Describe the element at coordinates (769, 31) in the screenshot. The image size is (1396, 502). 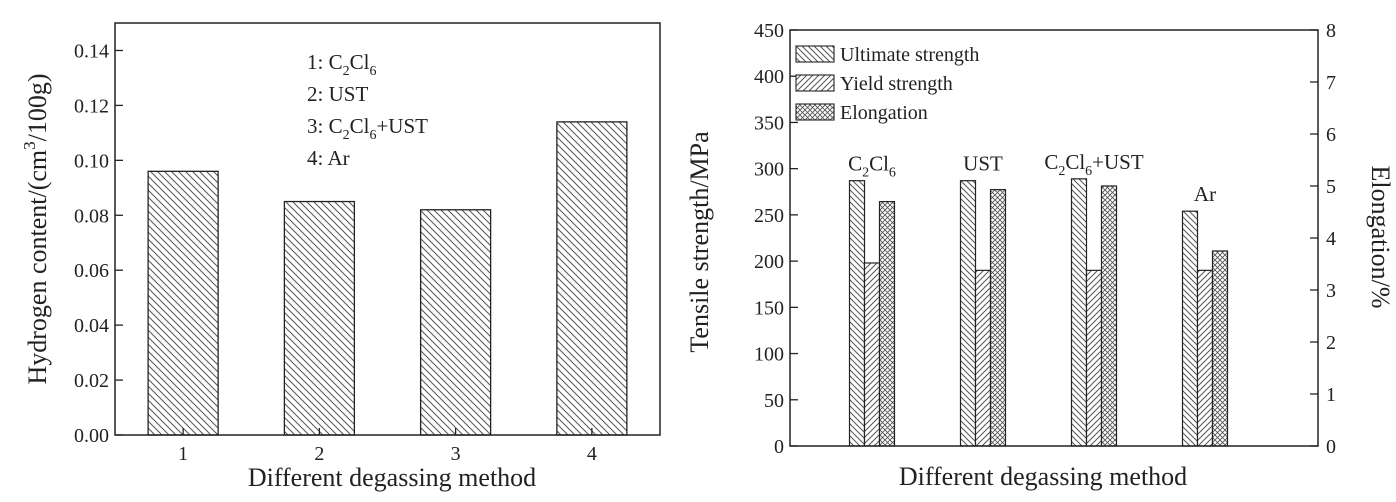
I see `c2-y-tick-label: 450` at that location.